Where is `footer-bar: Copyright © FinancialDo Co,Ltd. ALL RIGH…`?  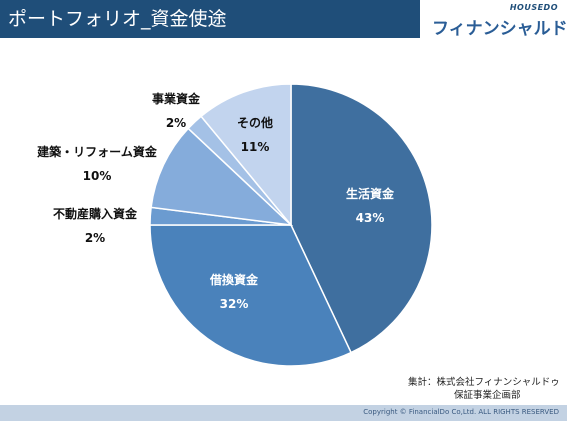
footer-bar: Copyright © FinancialDo Co,Ltd. ALL RIGH… is located at coordinates (283, 413).